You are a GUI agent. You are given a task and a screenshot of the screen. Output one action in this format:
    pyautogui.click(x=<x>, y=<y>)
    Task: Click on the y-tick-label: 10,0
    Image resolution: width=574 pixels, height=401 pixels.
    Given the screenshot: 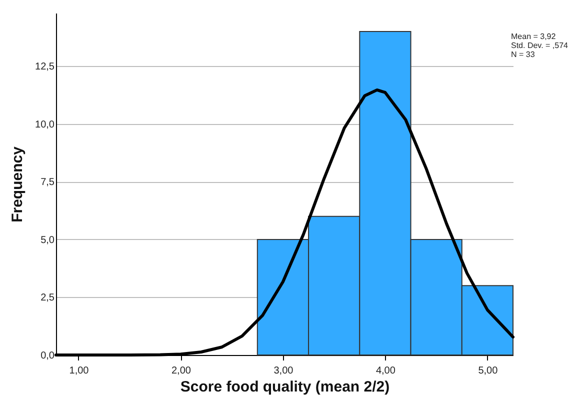 What is the action you would take?
    pyautogui.click(x=45, y=124)
    